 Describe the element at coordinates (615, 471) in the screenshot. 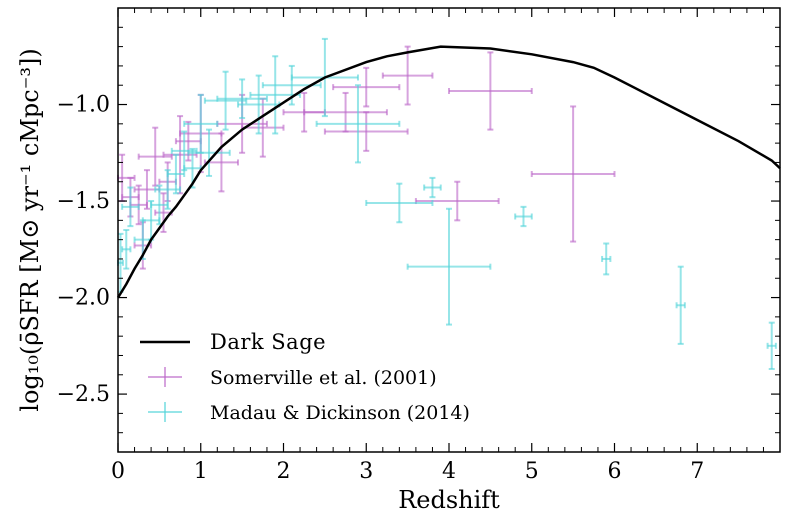

I see `x-tick-label: 6` at that location.